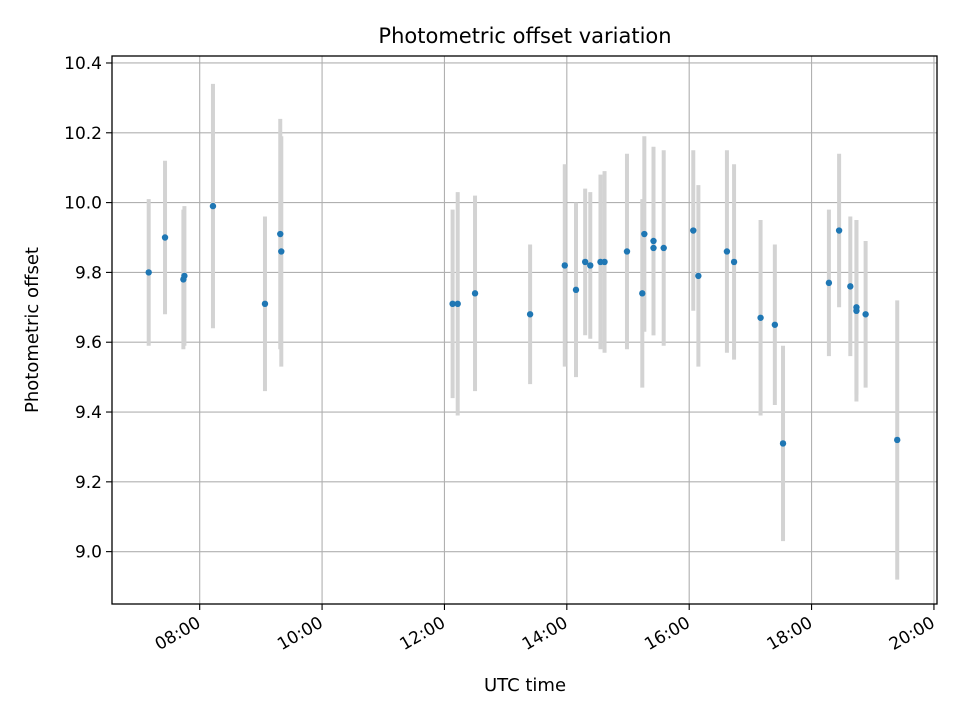 This screenshot has width=960, height=720. What do you see at coordinates (88, 343) in the screenshot?
I see `y-tick-label: 9.6` at bounding box center [88, 343].